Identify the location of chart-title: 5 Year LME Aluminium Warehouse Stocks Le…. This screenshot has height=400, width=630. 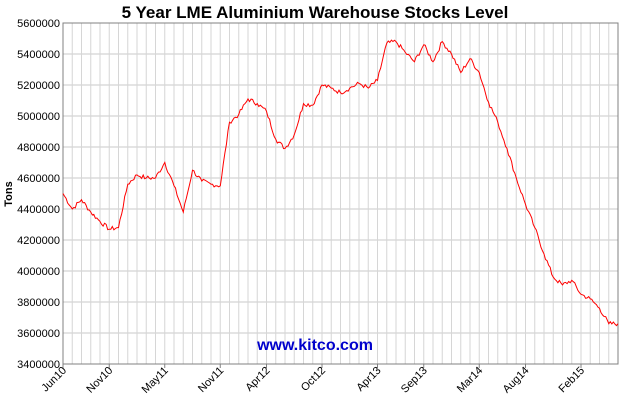
(315, 12).